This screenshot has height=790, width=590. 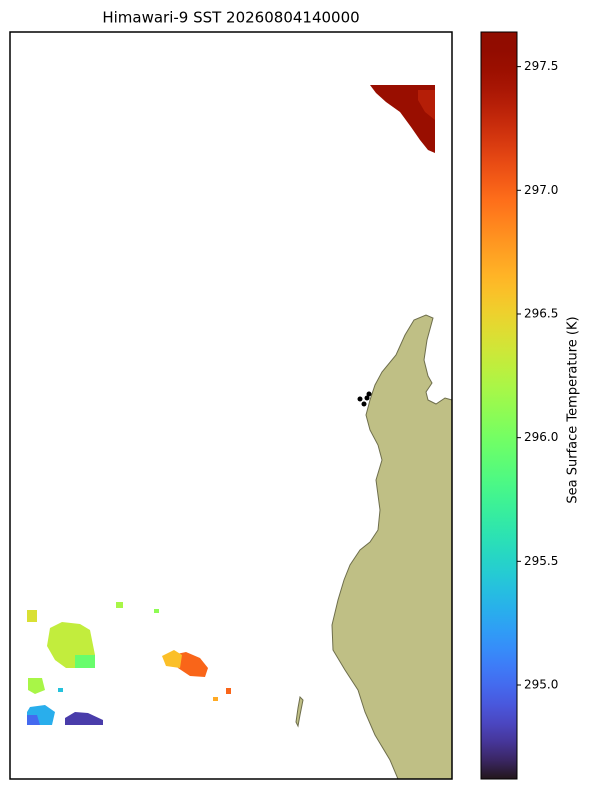 What do you see at coordinates (541, 561) in the screenshot?
I see `colorbar-tick-label: 295.5` at bounding box center [541, 561].